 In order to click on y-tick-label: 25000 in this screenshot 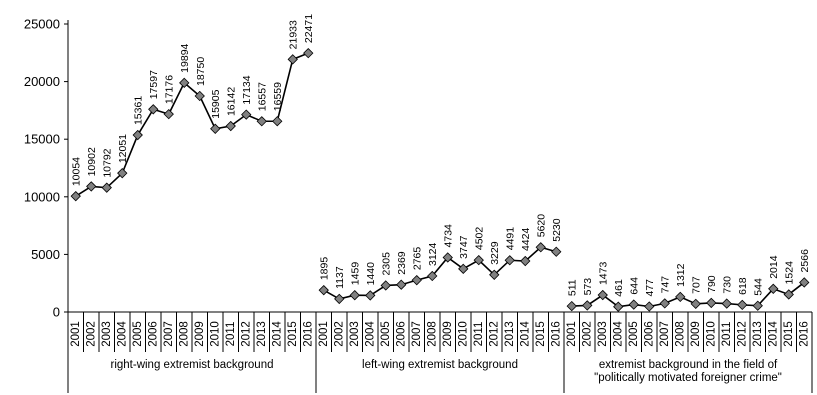, I will do `click(42, 24)`.